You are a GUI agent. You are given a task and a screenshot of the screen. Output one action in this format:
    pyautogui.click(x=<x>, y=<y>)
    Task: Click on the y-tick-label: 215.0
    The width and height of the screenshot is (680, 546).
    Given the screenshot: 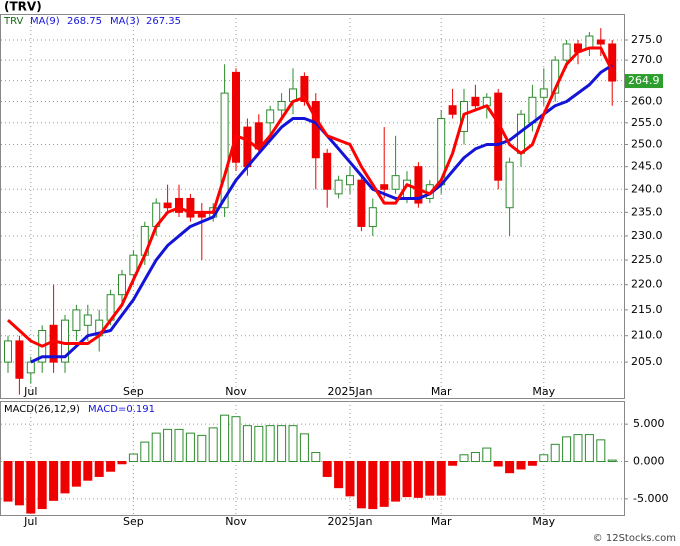 What is the action you would take?
    pyautogui.click(x=647, y=309)
    